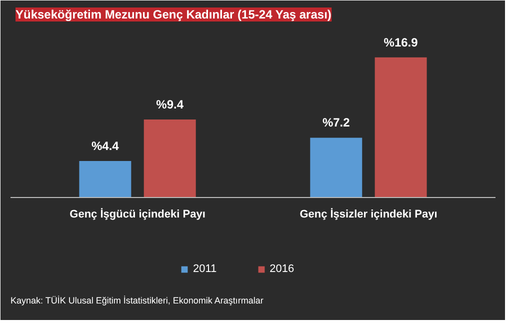 This screenshot has height=328, width=510. What do you see at coordinates (401, 42) in the screenshot?
I see `data-label: %16.9` at bounding box center [401, 42].